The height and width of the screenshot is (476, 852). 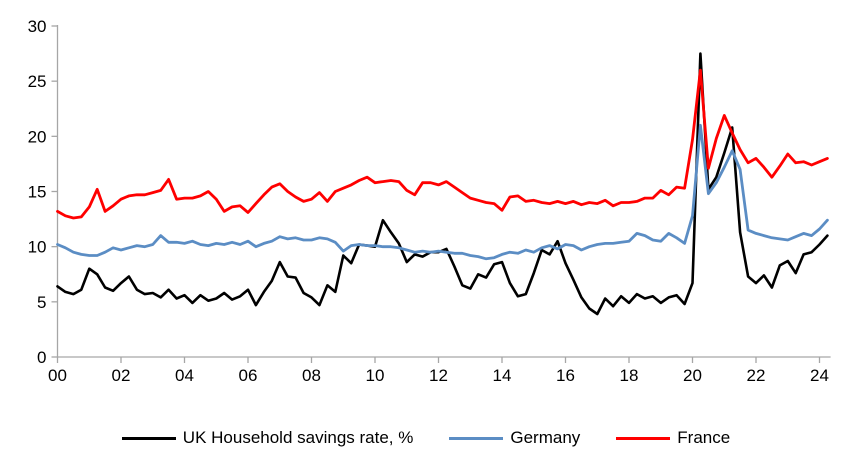 I want to click on y-axis-label: 5, so click(x=41, y=302).